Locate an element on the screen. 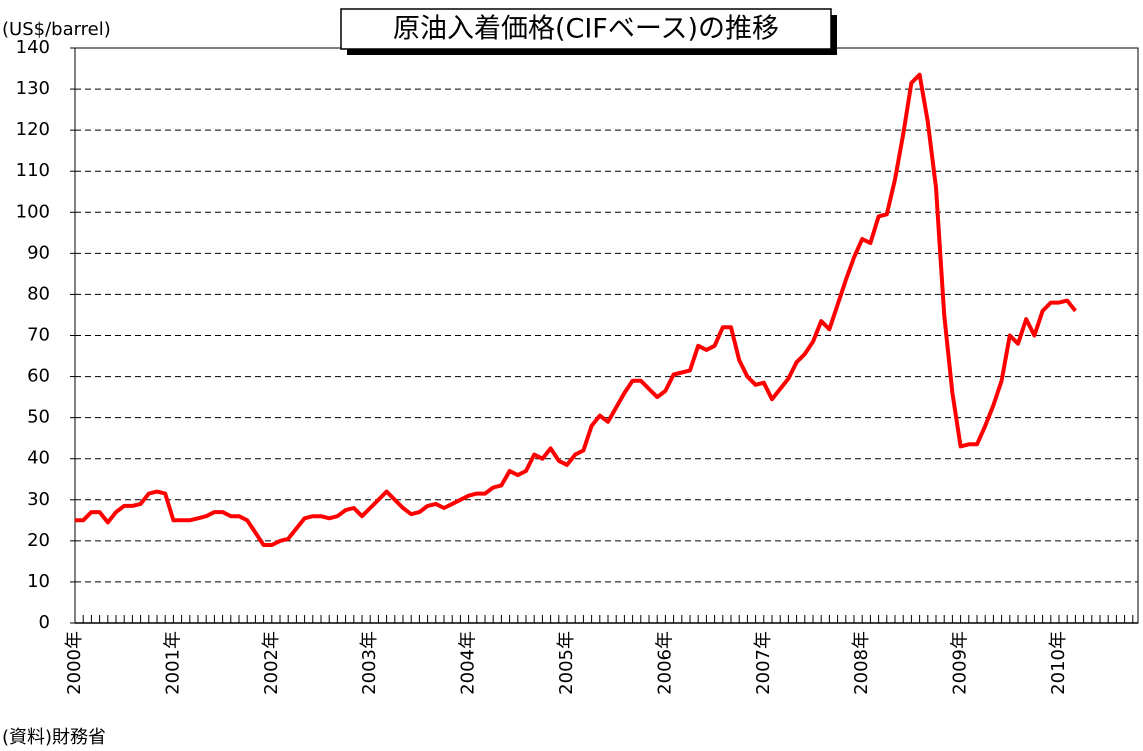  x-tick-label: 2007年 is located at coordinates (763, 663).